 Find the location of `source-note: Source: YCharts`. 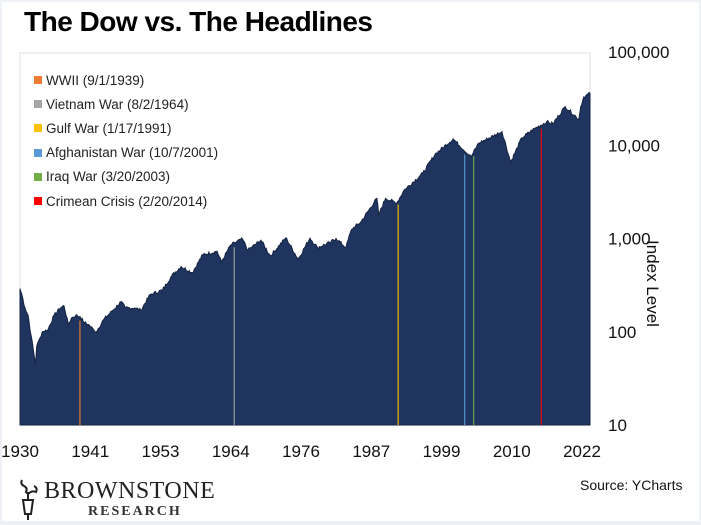

source-note: Source: YCharts is located at coordinates (631, 485).